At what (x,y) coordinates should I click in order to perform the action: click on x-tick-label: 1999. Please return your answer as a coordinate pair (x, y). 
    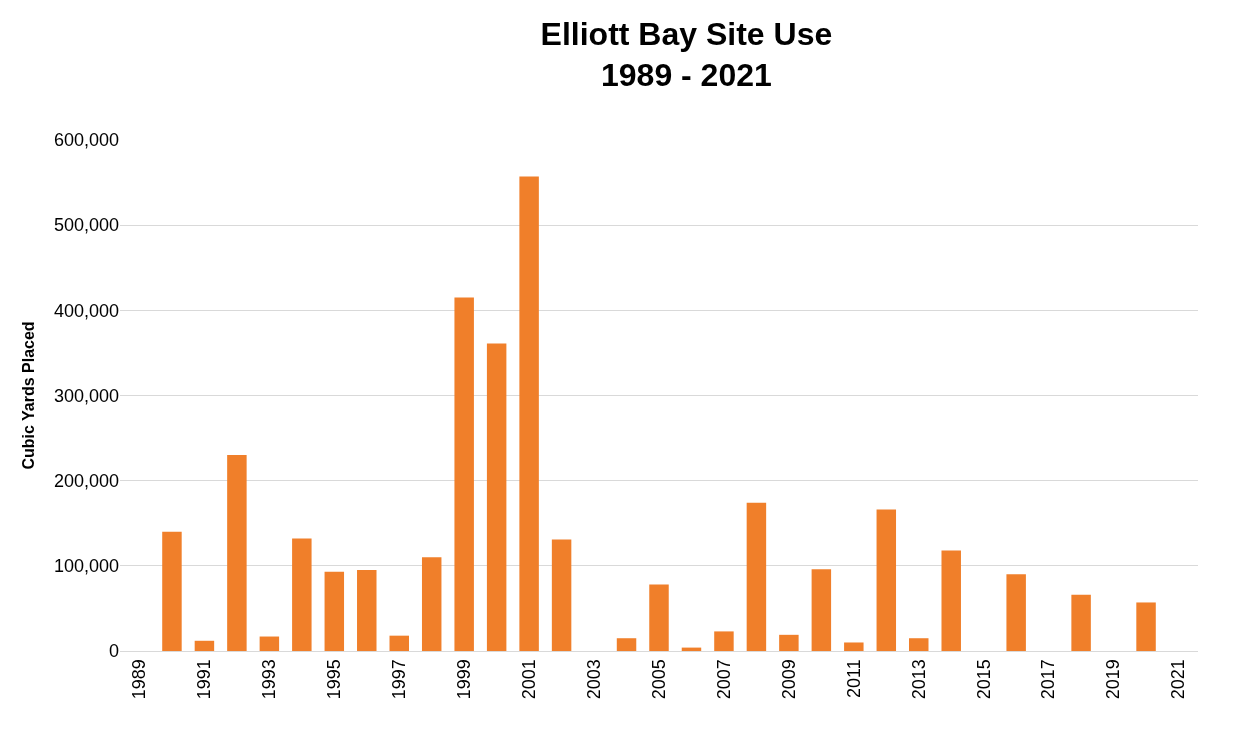
    Looking at the image, I should click on (464, 679).